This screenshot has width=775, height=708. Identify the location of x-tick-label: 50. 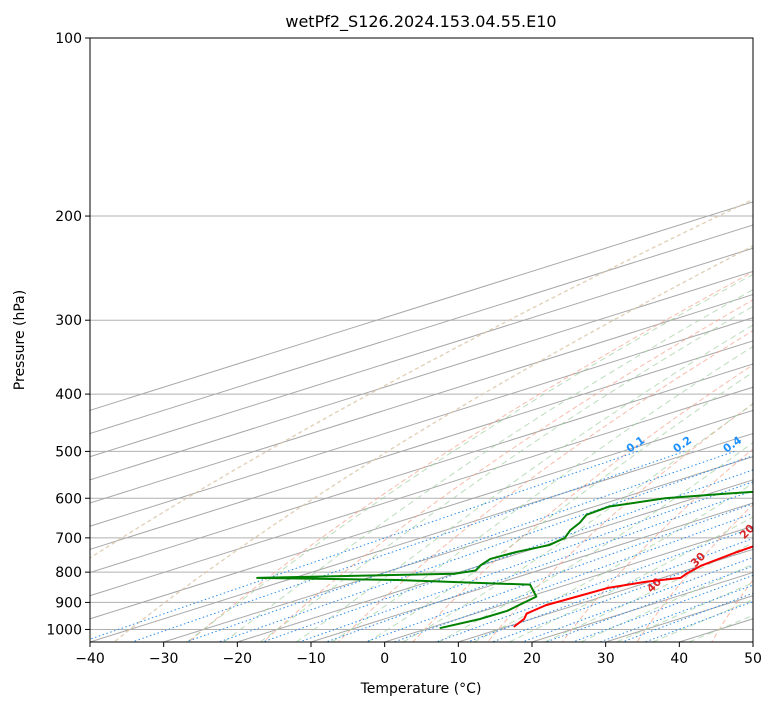
(753, 659).